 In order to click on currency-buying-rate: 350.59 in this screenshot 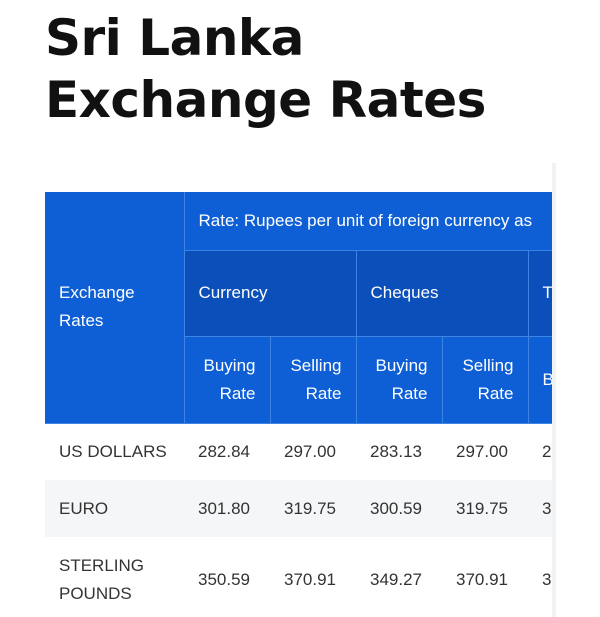, I will do `click(227, 577)`.